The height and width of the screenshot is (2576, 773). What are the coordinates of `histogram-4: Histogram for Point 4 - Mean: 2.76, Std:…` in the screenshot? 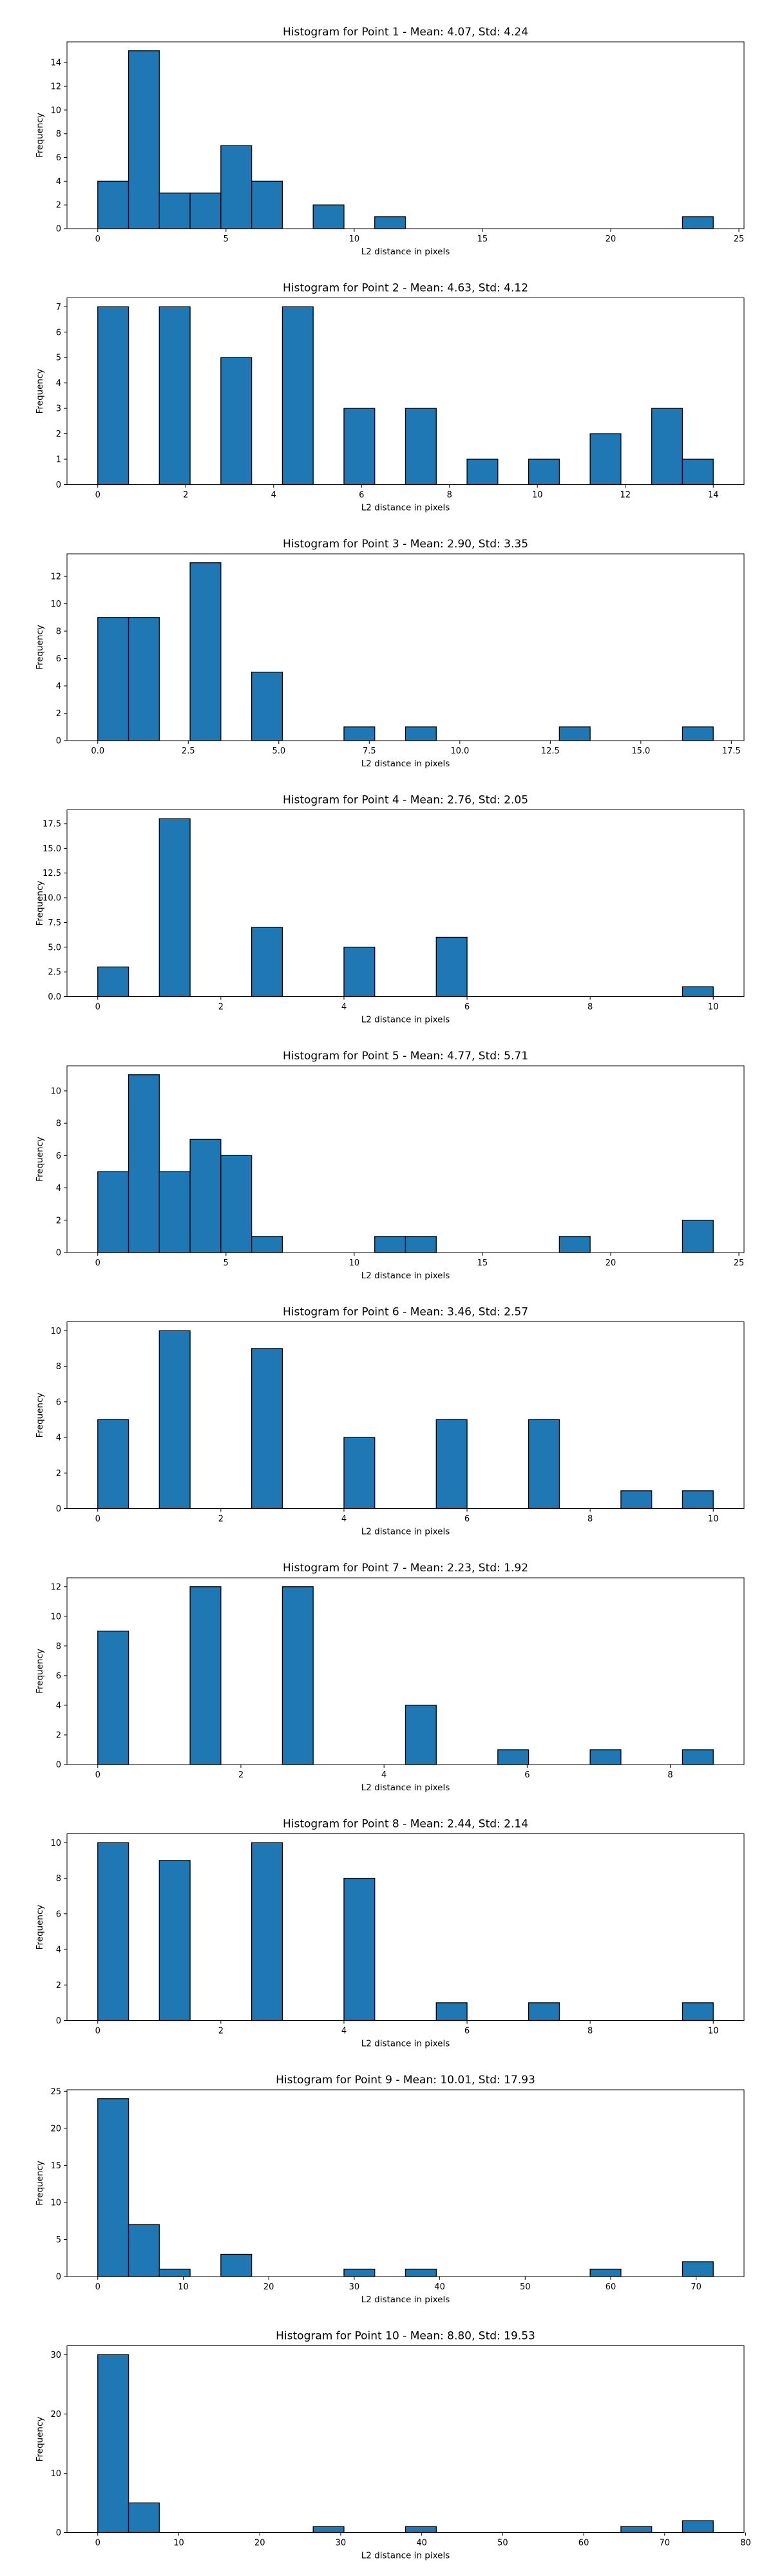 It's located at (390, 910).